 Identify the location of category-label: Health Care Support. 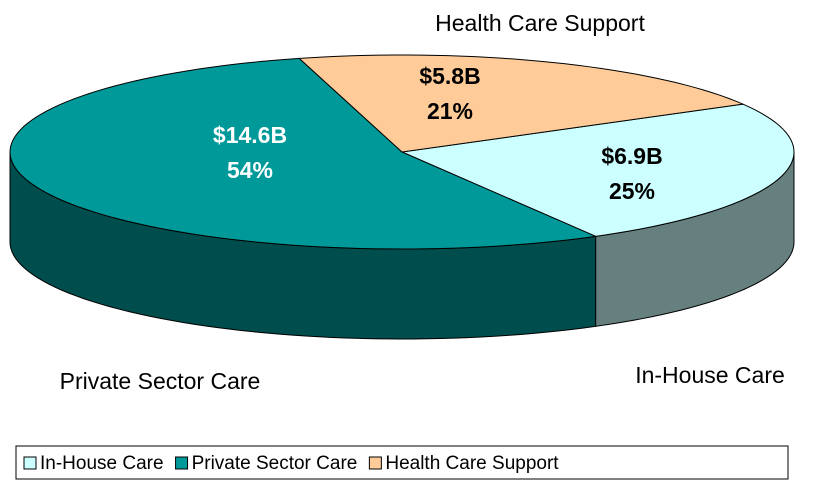
(540, 23).